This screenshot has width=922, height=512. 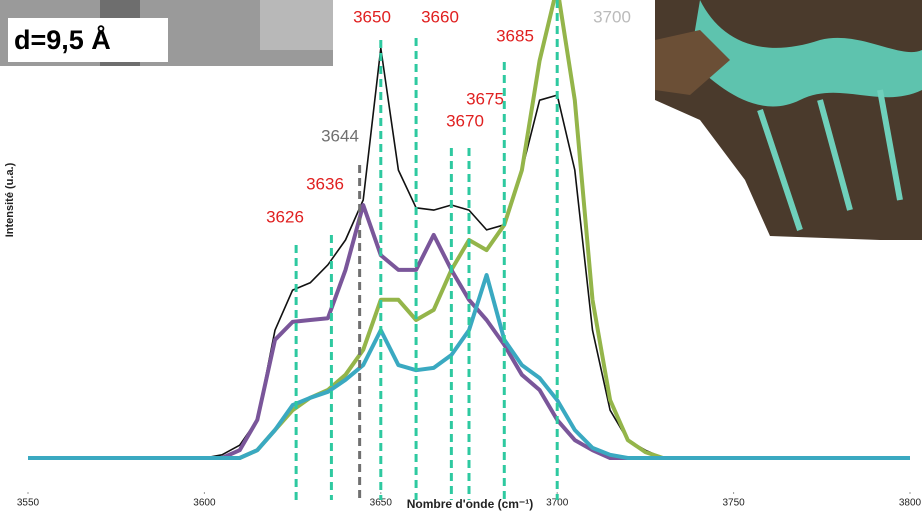 What do you see at coordinates (910, 503) in the screenshot?
I see `x-tick-label: 3800` at bounding box center [910, 503].